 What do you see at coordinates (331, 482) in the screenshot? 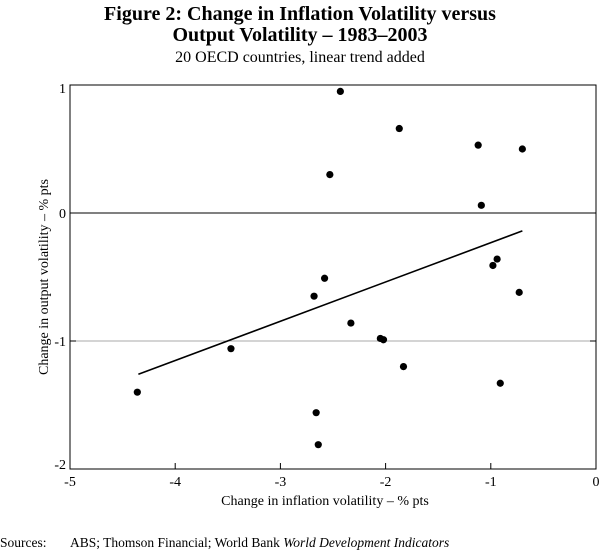
I see `x-tick-labels: -5 -4 -3 -2 -1 0` at bounding box center [331, 482].